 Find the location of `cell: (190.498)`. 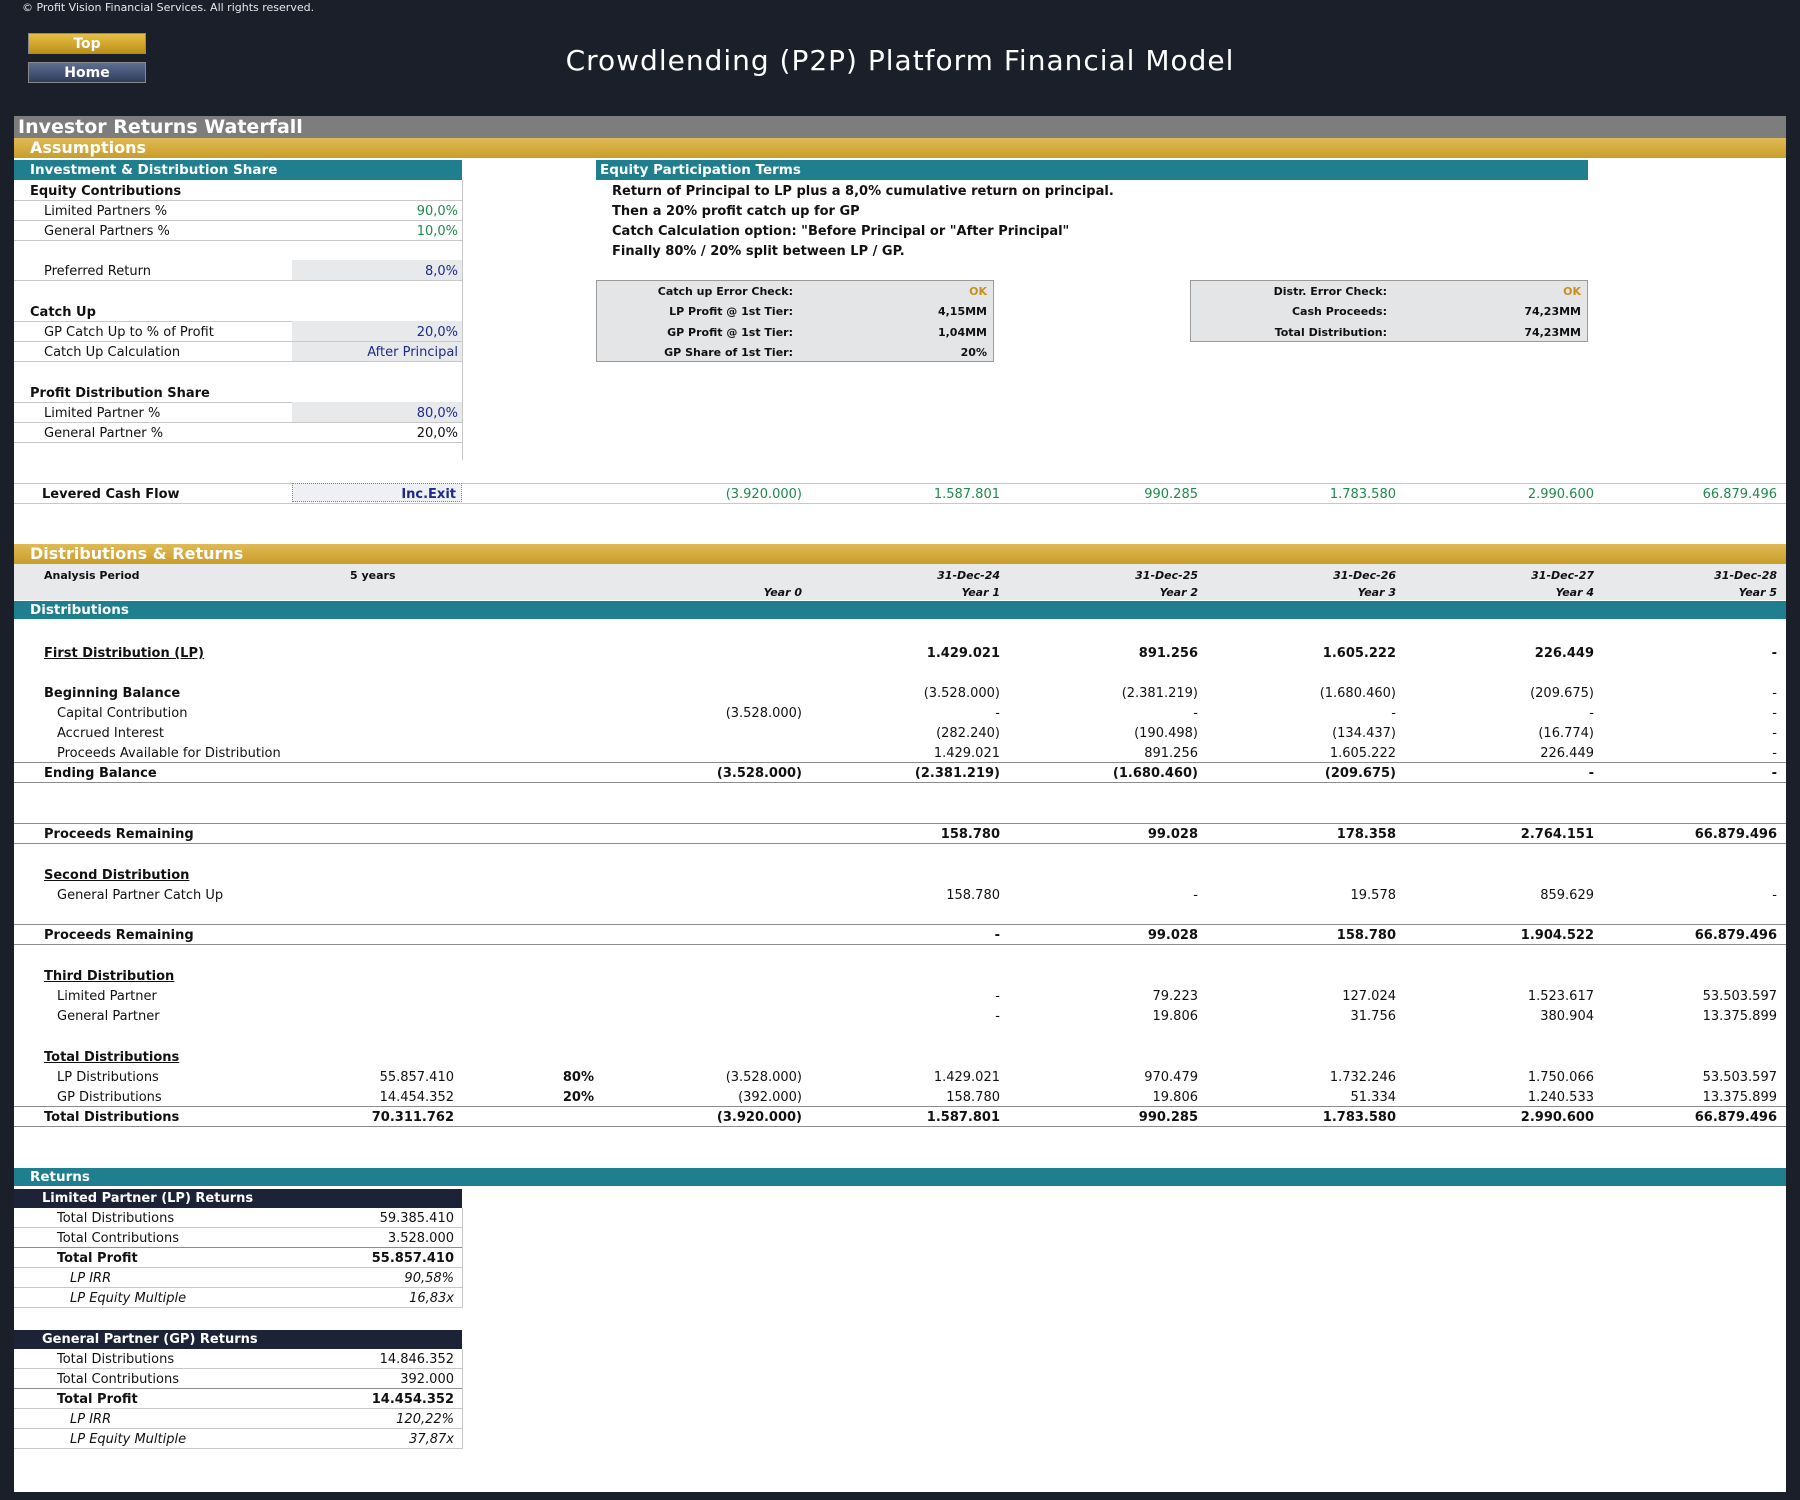

cell: (190.498) is located at coordinates (1166, 733).